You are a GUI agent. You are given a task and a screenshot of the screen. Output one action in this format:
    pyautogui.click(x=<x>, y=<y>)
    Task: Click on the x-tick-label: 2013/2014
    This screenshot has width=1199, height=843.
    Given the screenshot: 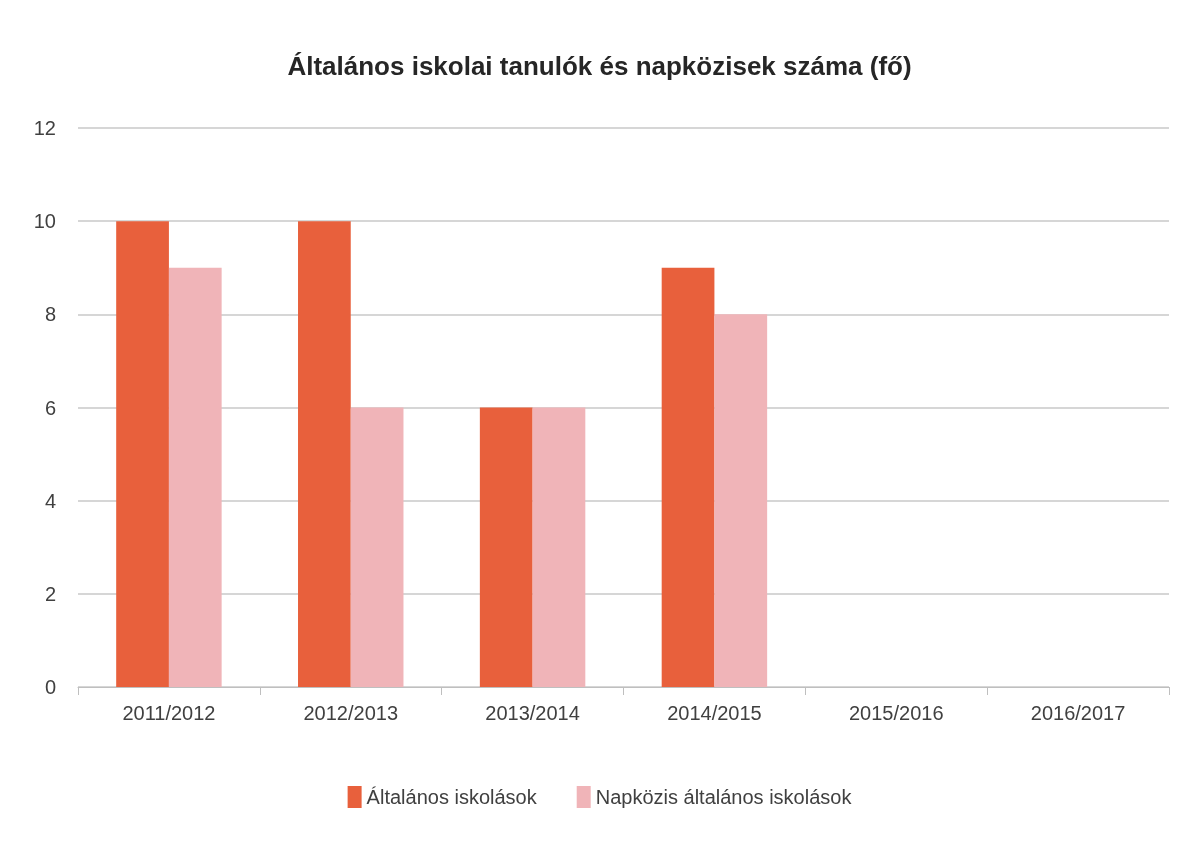 What is the action you would take?
    pyautogui.click(x=532, y=713)
    